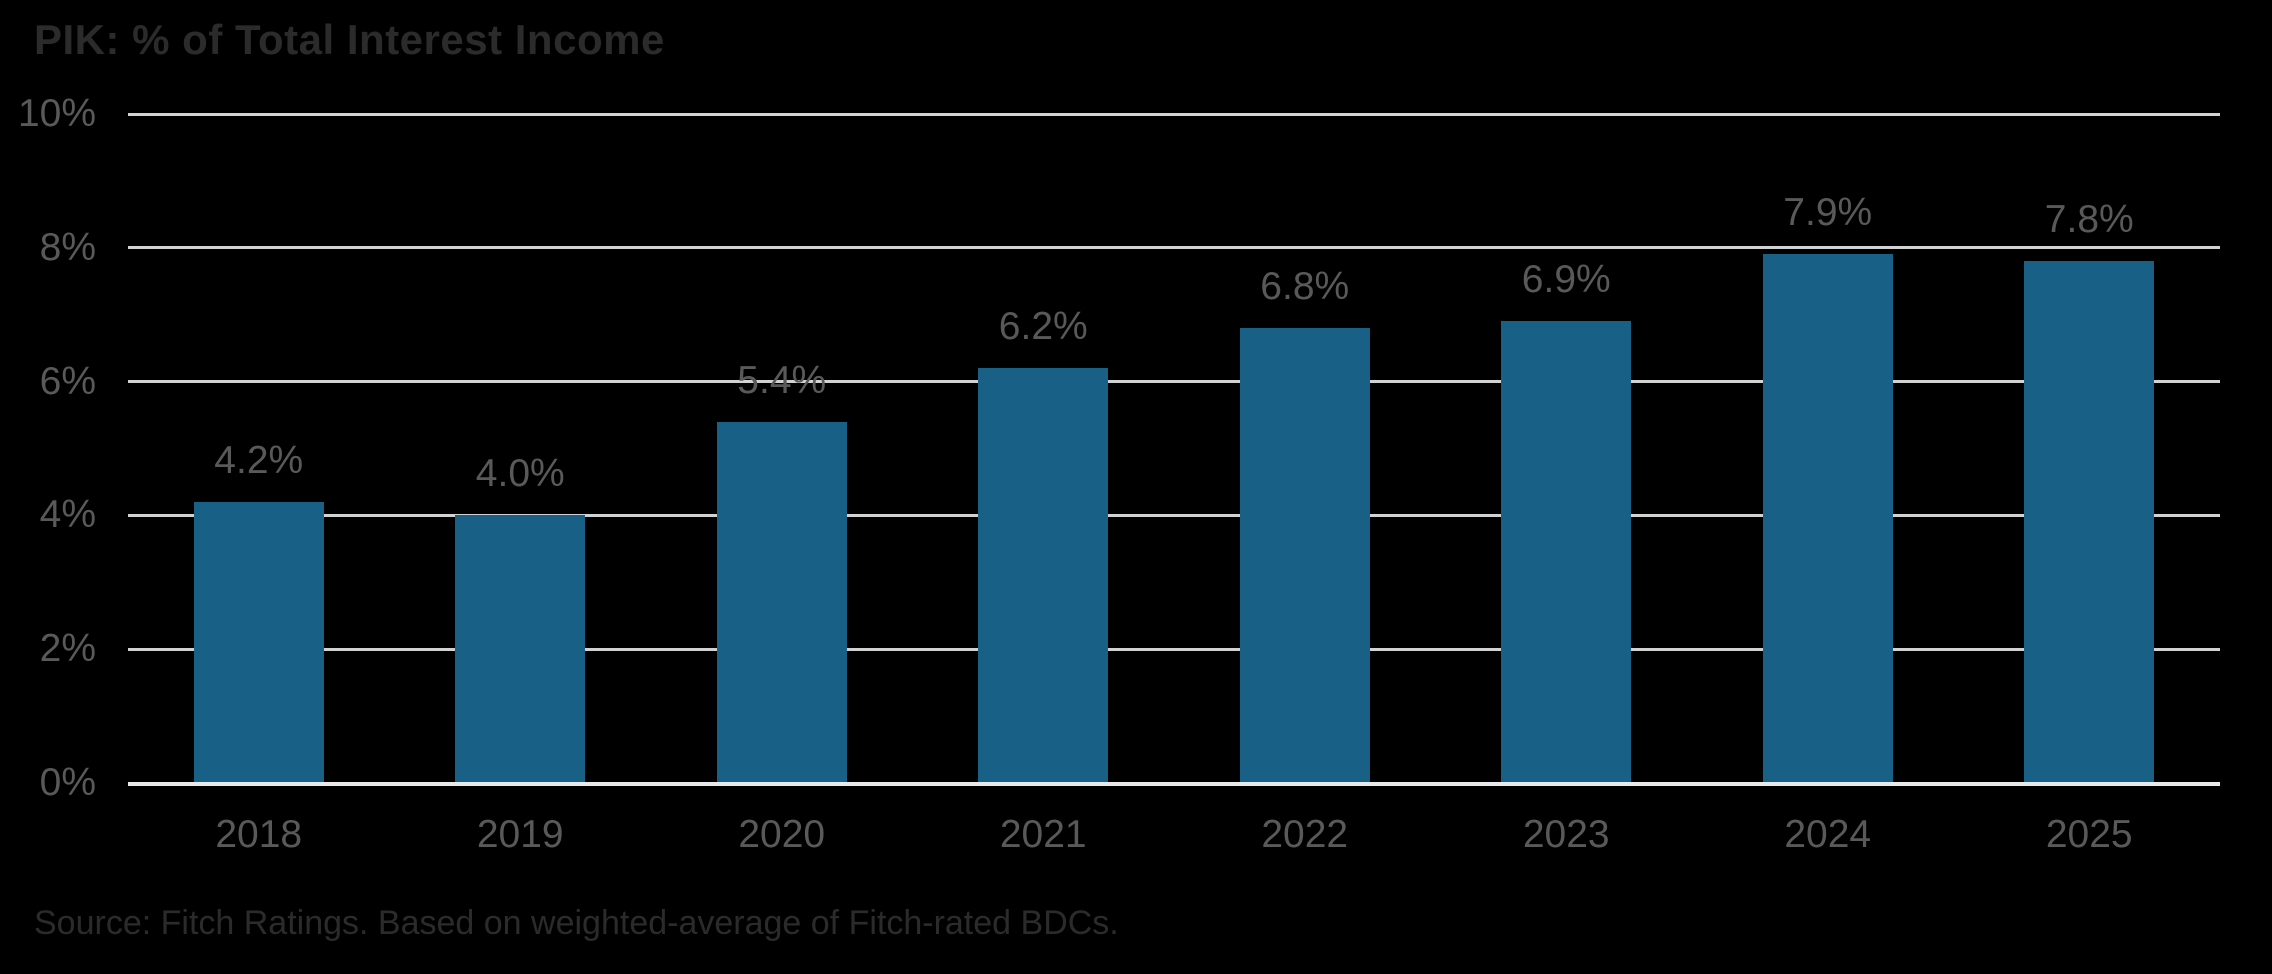  I want to click on x-axis-tick-label-2020: 2020, so click(782, 834).